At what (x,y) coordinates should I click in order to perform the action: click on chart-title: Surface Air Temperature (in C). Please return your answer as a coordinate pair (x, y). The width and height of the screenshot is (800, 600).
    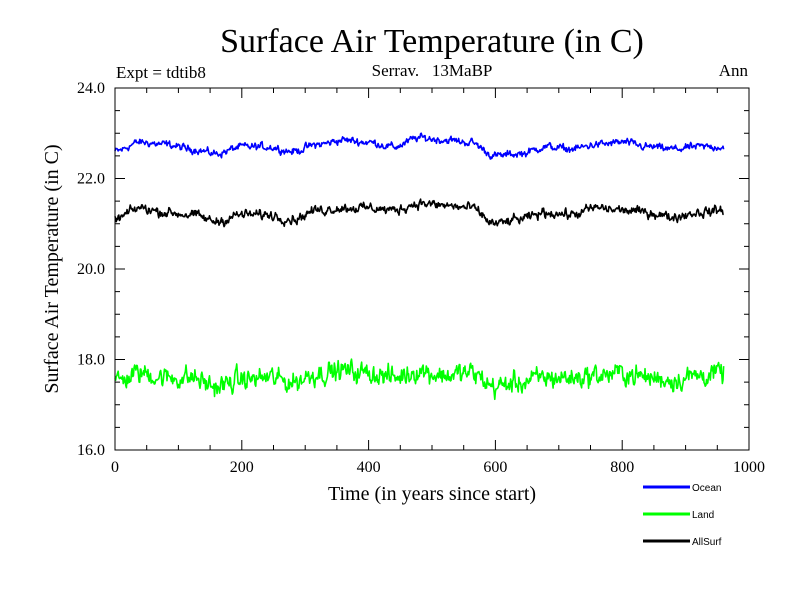
    Looking at the image, I should click on (432, 41).